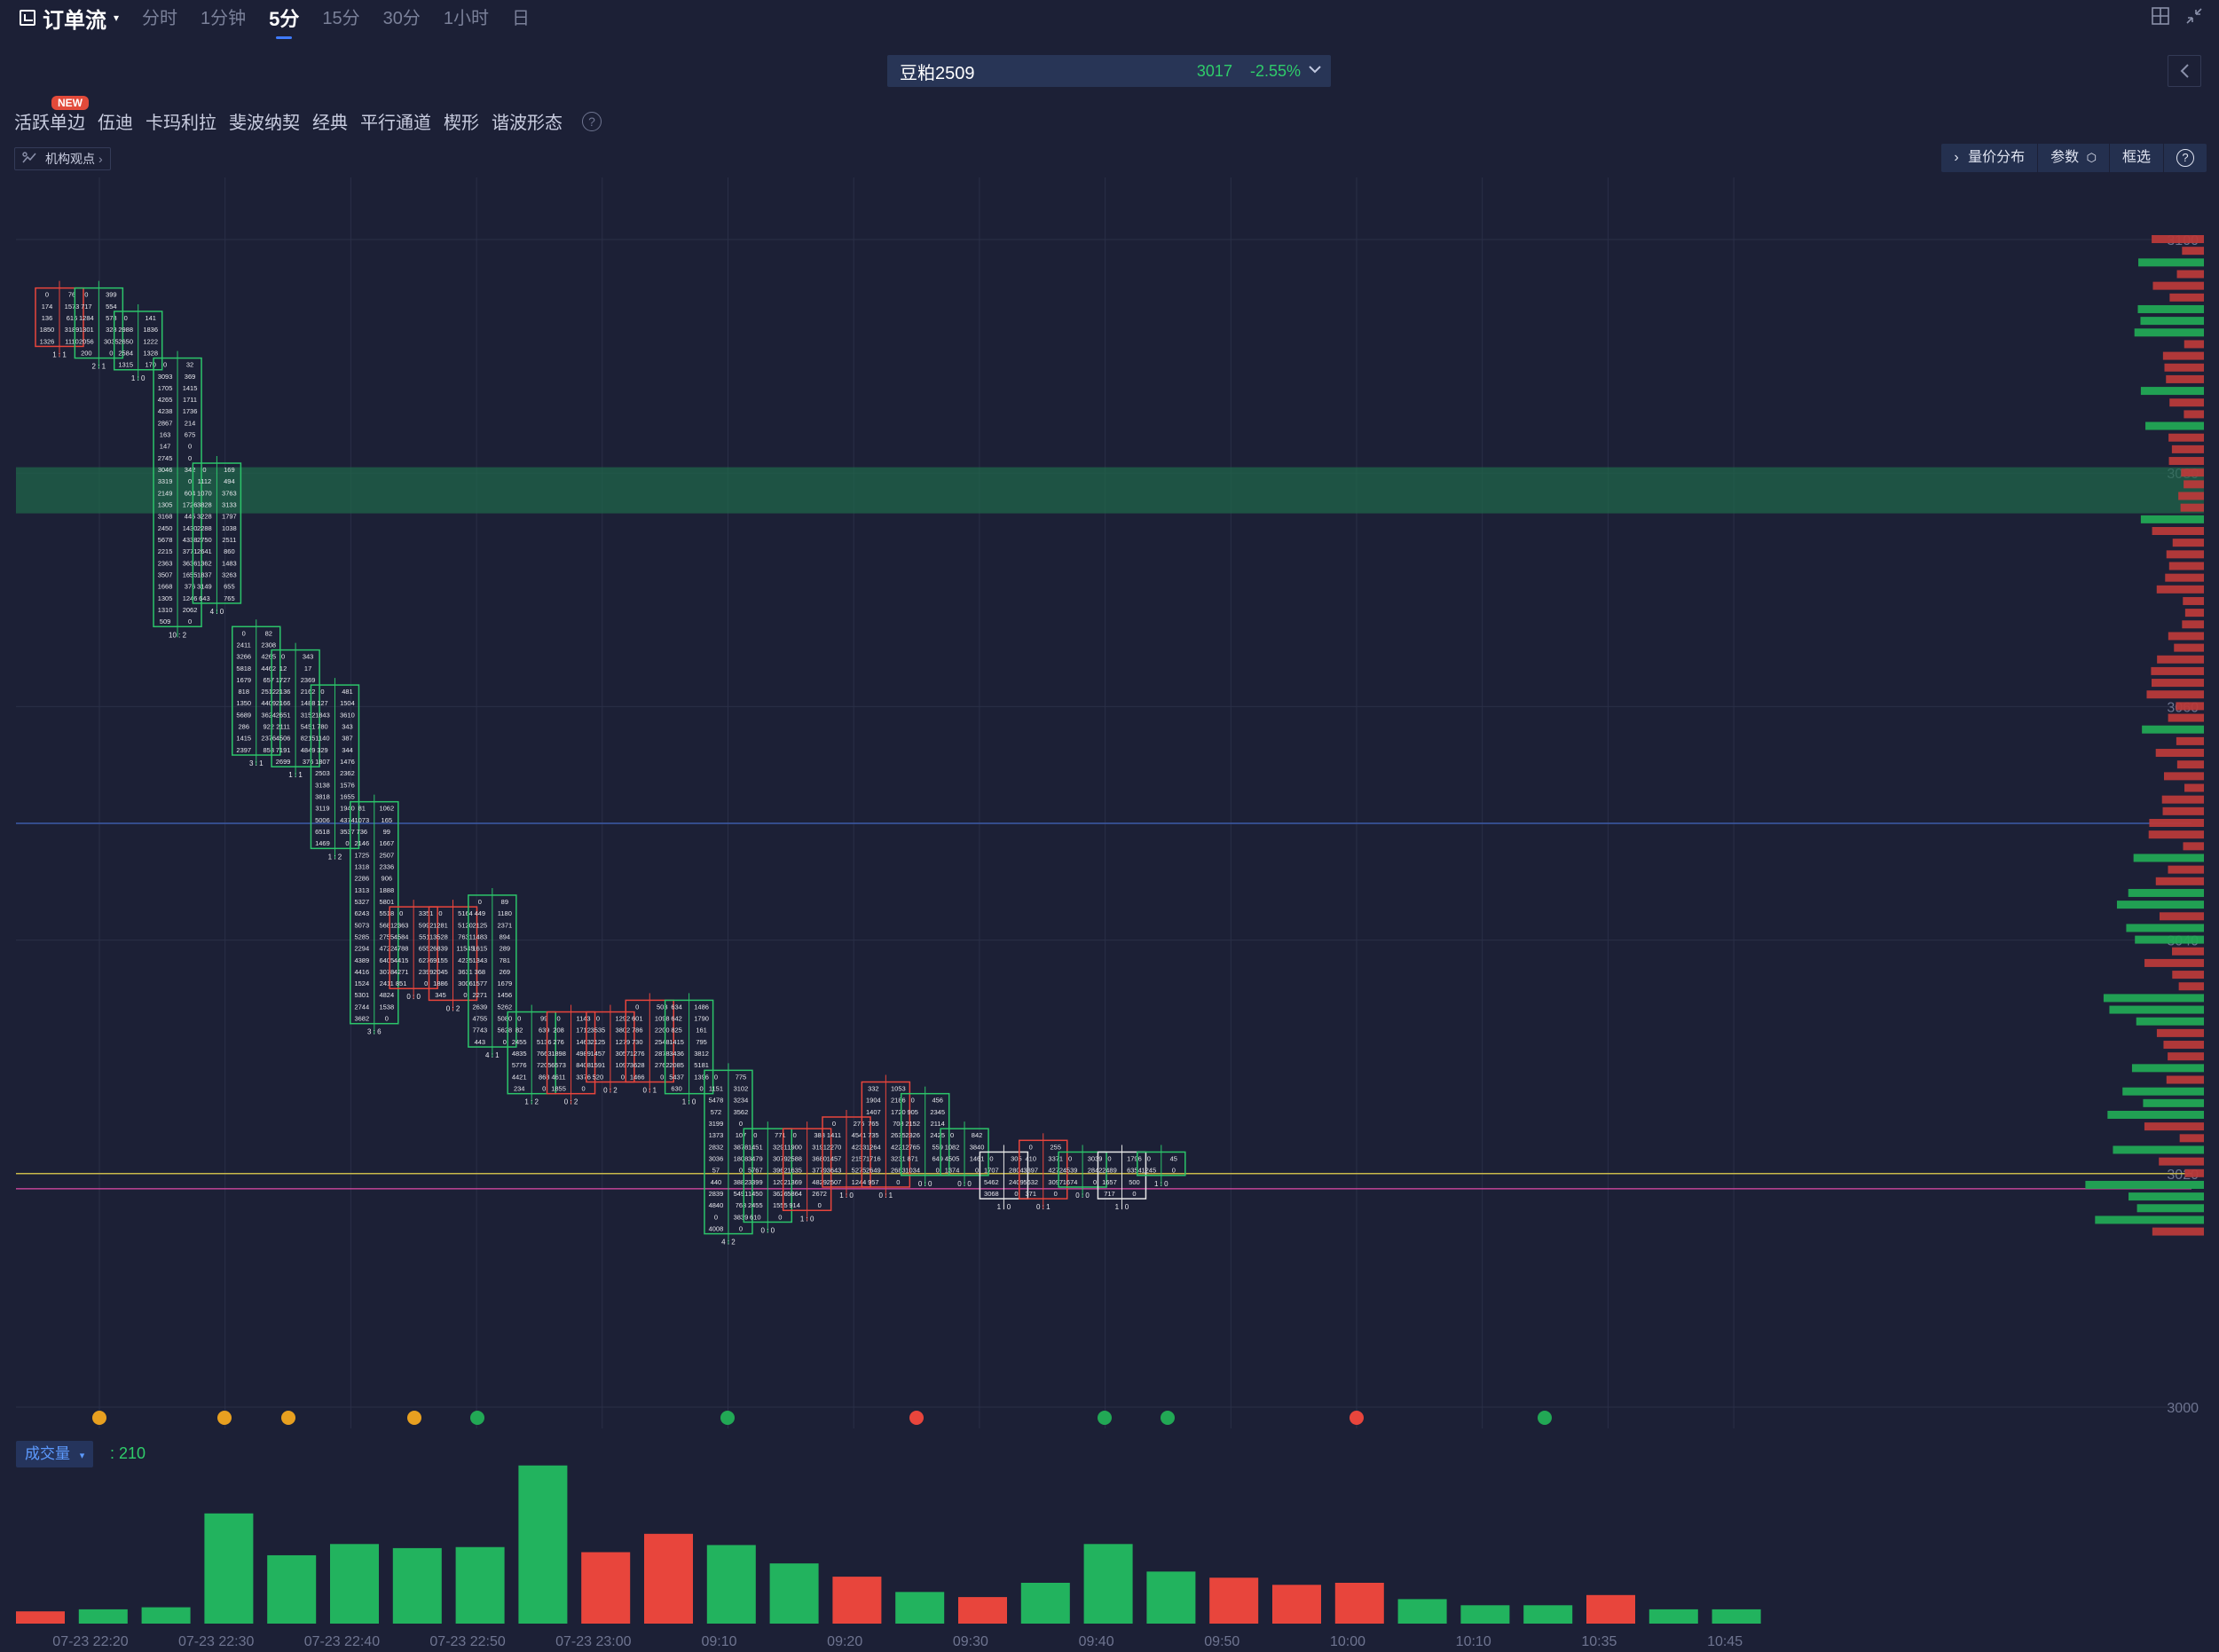 The width and height of the screenshot is (2219, 1652). I want to click on ask-volume: 2548, so click(662, 1042).